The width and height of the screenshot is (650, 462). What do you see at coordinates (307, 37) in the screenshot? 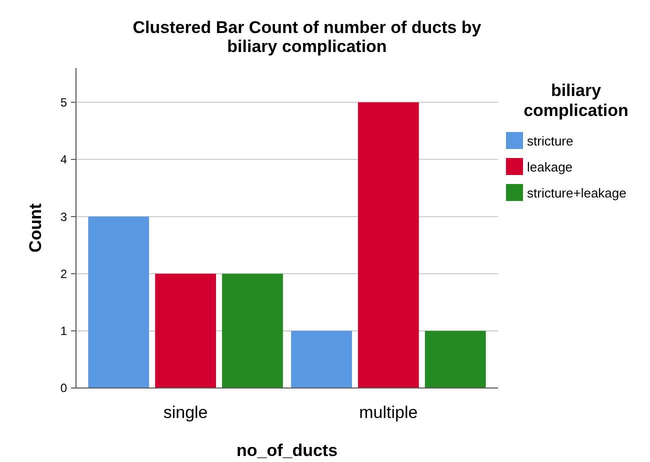
I see `chart-title: Clustered Bar Count of number of ducts by biliary complication` at bounding box center [307, 37].